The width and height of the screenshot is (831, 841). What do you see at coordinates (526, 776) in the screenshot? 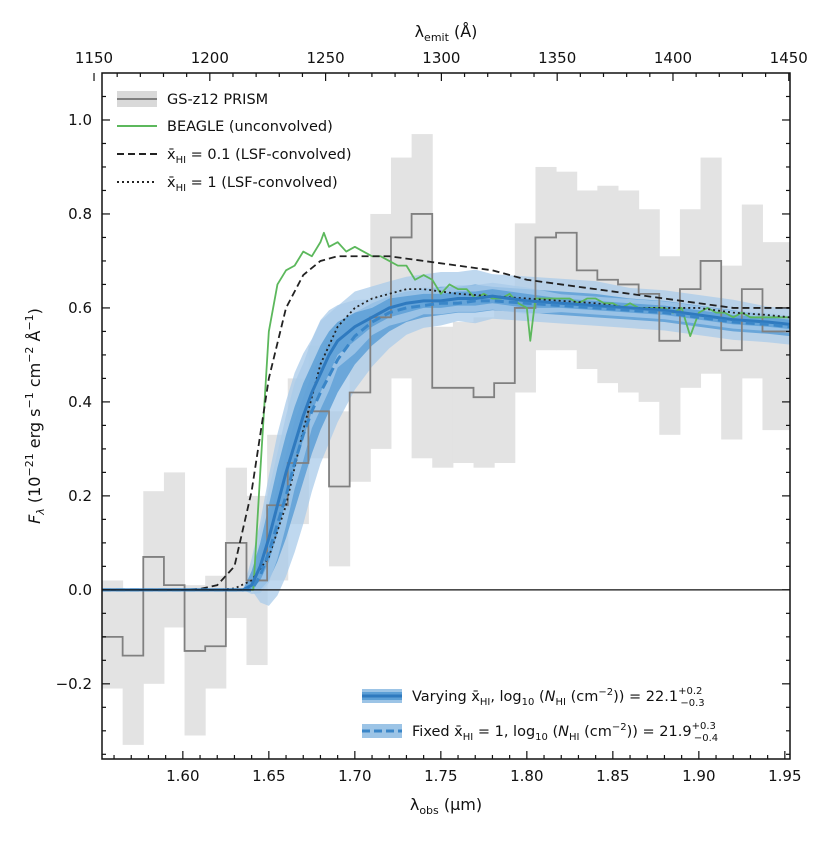
I see `x-tick-label: 1.80` at bounding box center [526, 776].